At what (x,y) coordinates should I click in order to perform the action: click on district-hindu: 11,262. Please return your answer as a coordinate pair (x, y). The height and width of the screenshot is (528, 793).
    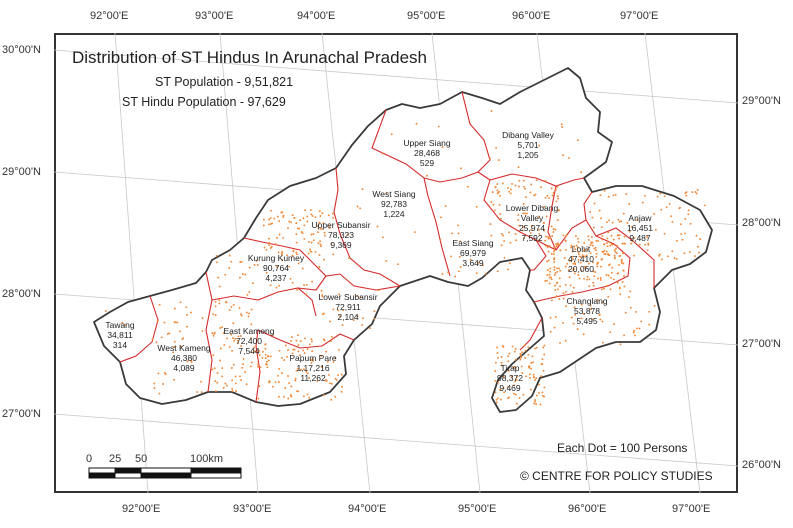
    Looking at the image, I should click on (313, 378).